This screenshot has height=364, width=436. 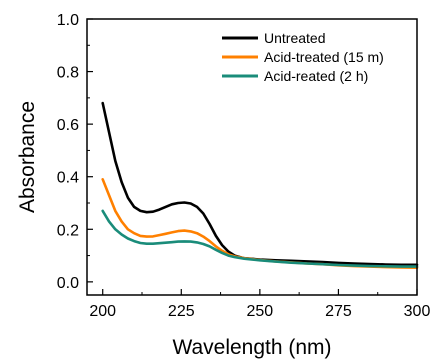 I want to click on legend-label-3: Acid-reated (2 h), so click(x=316, y=76).